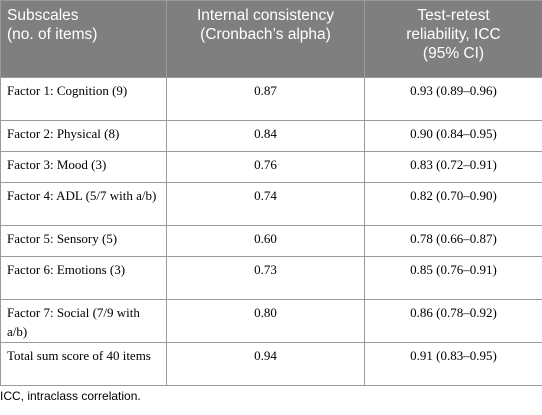  I want to click on subscale-cell: Factor 7: Social (7/9 with a/b), so click(83, 321).